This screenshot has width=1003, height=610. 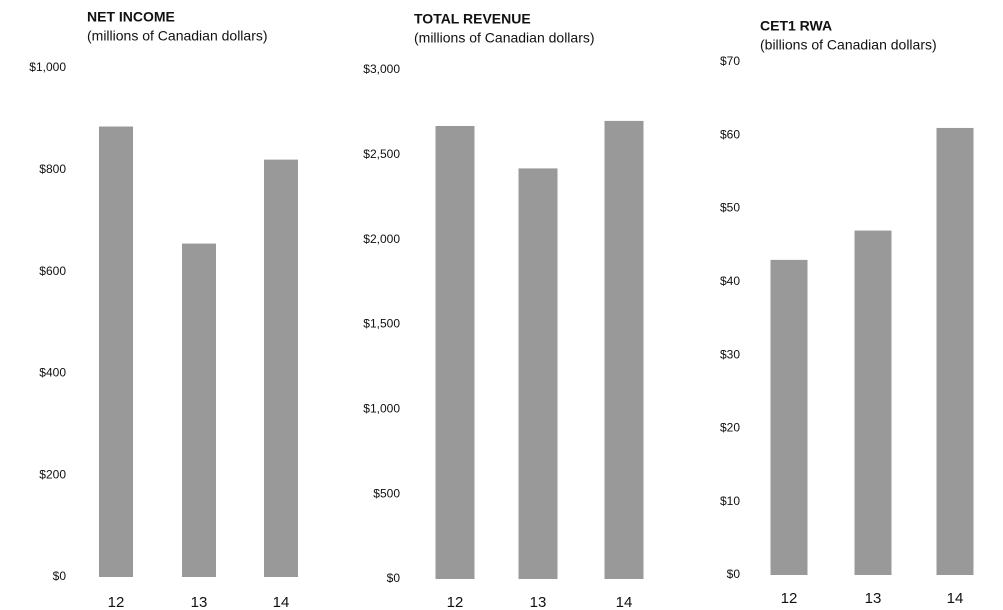 I want to click on y-tick-label: $70, so click(x=730, y=61).